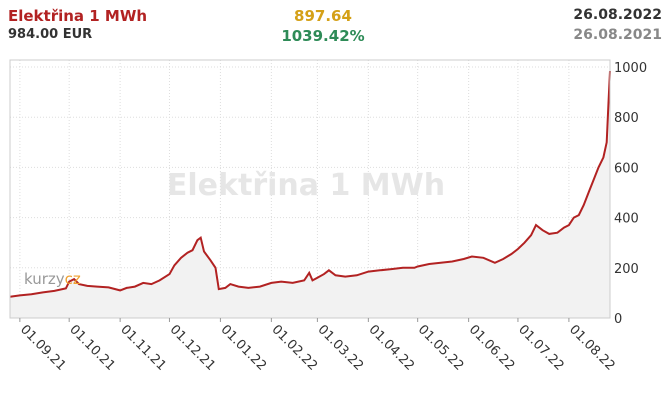 The width and height of the screenshot is (670, 400). I want to click on y-tick-label: 1000, so click(630, 68).